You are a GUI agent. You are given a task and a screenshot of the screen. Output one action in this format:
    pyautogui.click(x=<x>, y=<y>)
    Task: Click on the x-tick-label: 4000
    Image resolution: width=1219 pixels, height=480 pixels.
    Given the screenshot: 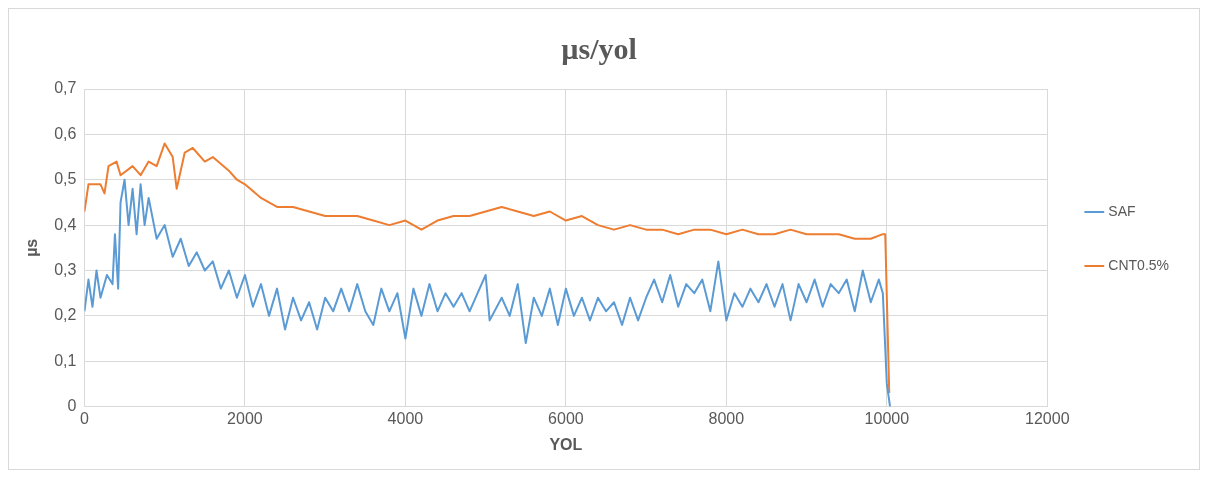 What is the action you would take?
    pyautogui.click(x=405, y=418)
    